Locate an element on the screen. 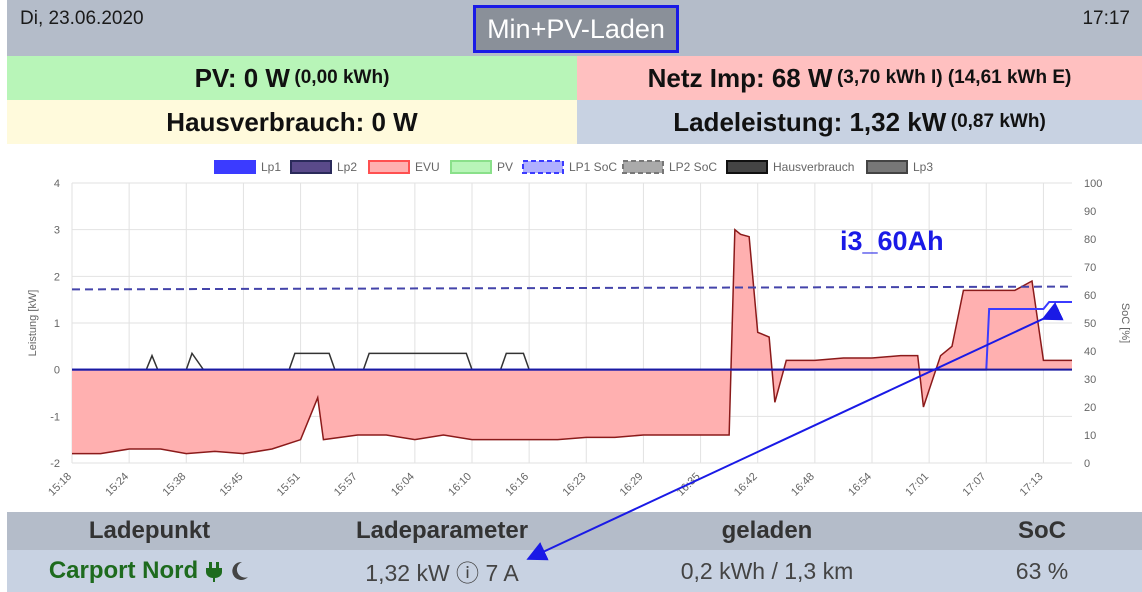  x-tick-label: 16:16 is located at coordinates (517, 485).